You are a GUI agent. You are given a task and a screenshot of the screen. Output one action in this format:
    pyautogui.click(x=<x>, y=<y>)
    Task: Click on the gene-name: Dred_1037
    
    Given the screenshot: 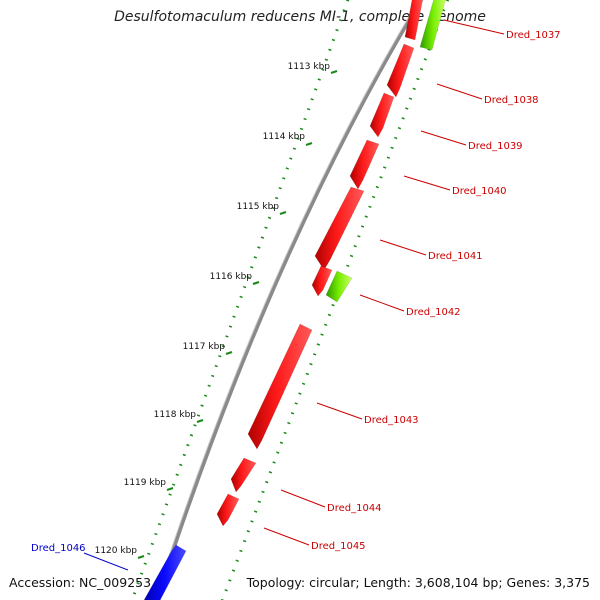 What is the action you would take?
    pyautogui.click(x=533, y=35)
    